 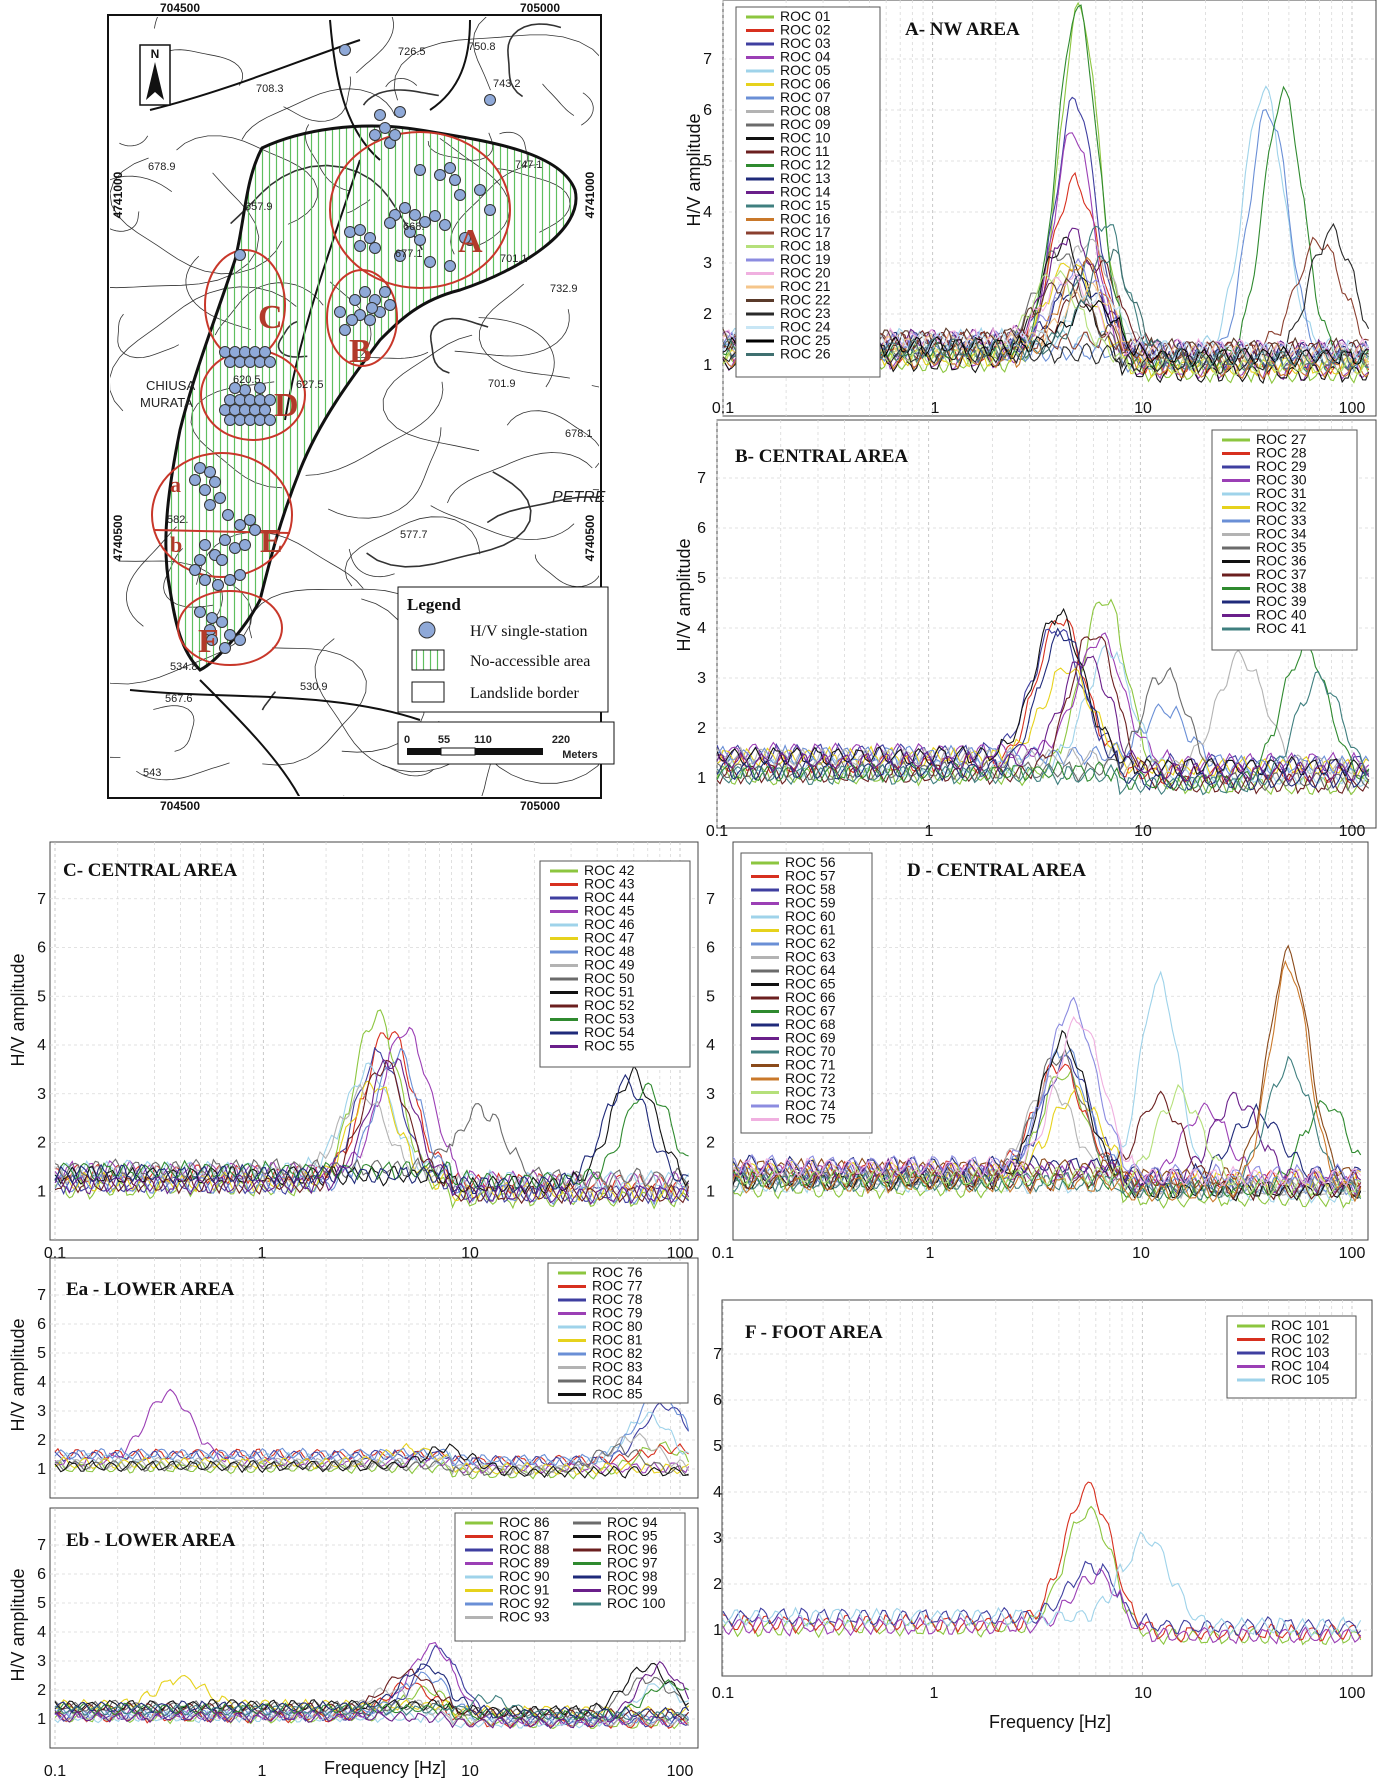 What do you see at coordinates (250, 737) in the screenshot?
I see `road-line` at bounding box center [250, 737].